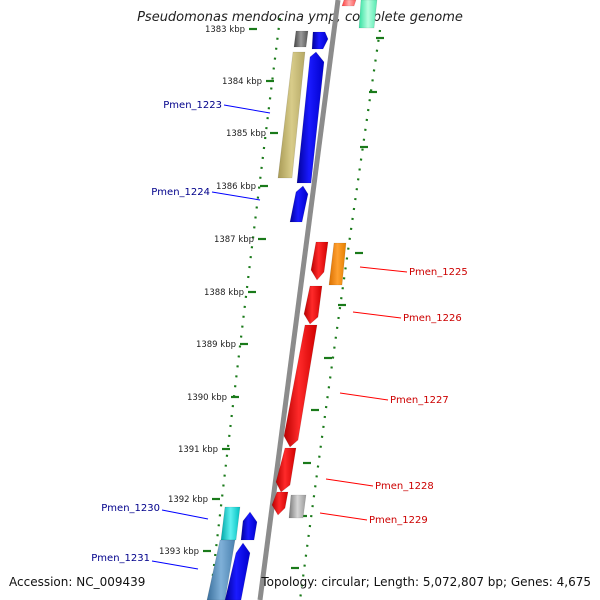 The width and height of the screenshot is (600, 600). I want to click on reverse-gene-label: Pmen_1229, so click(398, 520).